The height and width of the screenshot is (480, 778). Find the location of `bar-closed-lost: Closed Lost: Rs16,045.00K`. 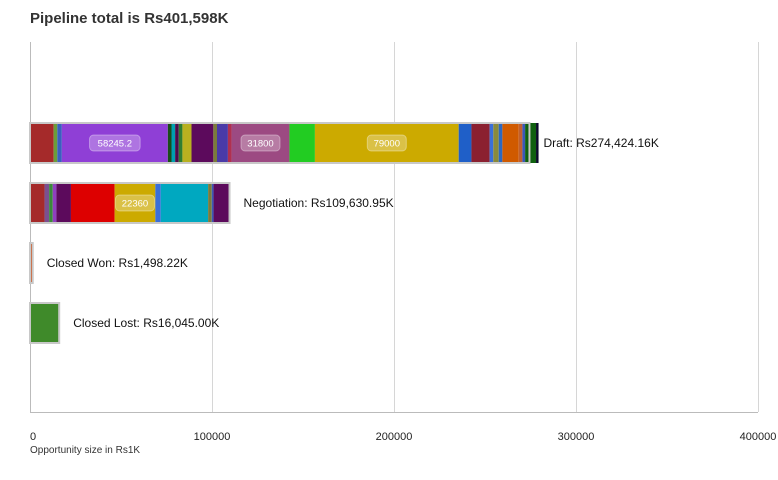

bar-closed-lost: Closed Lost: Rs16,045.00K is located at coordinates (124, 323).